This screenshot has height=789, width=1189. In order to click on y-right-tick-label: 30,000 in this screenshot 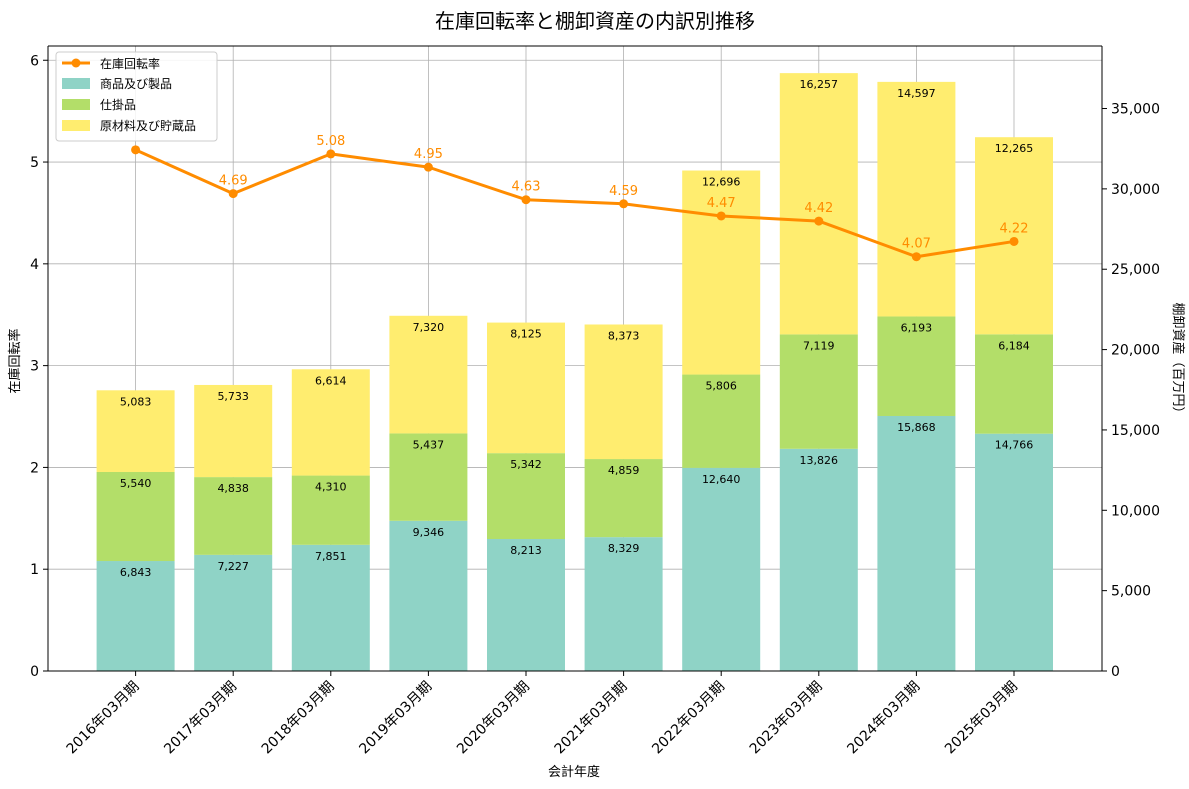, I will do `click(1135, 190)`.